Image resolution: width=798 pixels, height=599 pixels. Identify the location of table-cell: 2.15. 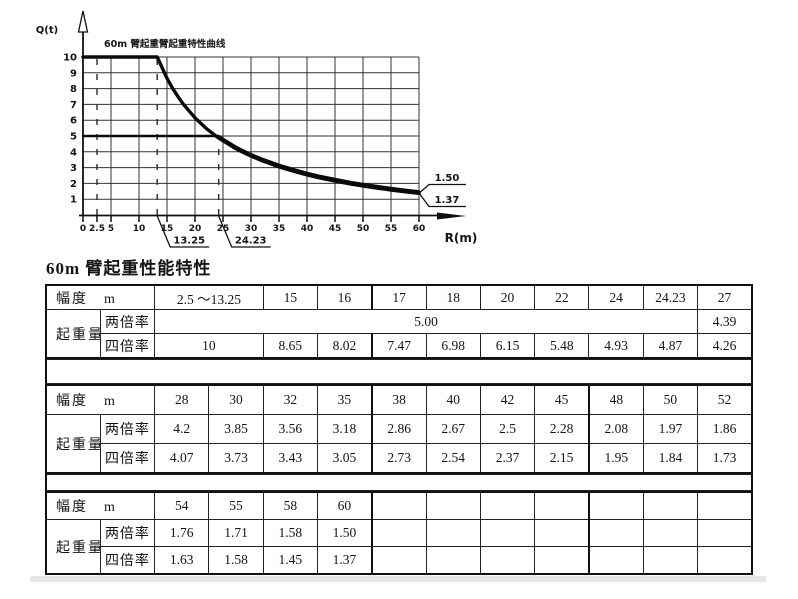
(562, 458).